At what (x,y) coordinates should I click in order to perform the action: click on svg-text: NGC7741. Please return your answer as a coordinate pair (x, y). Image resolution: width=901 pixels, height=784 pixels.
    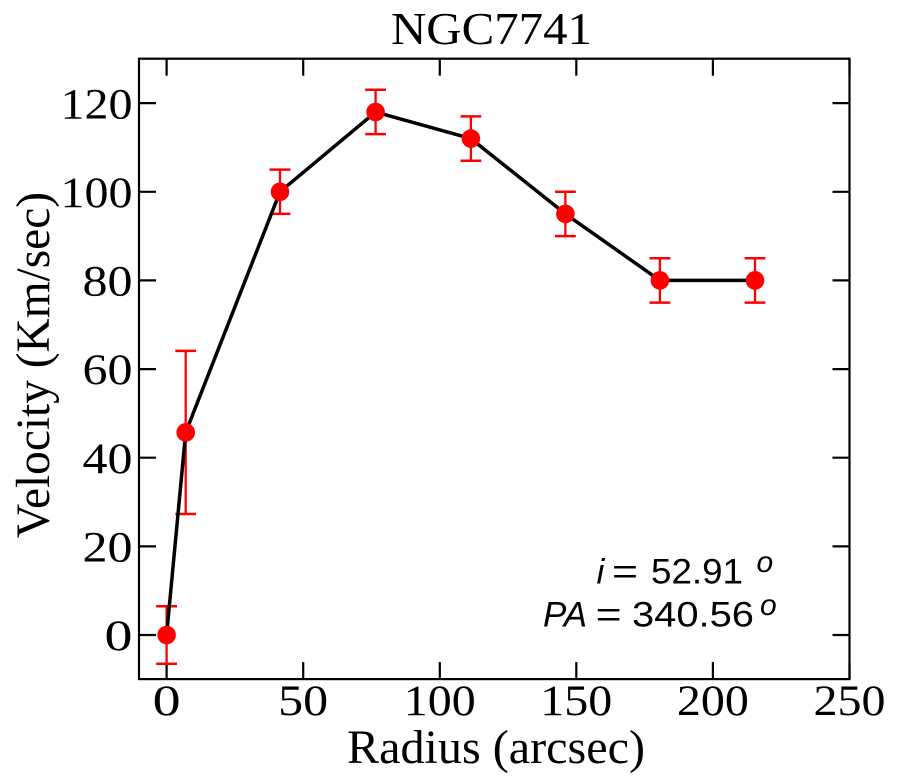
    Looking at the image, I should click on (491, 28).